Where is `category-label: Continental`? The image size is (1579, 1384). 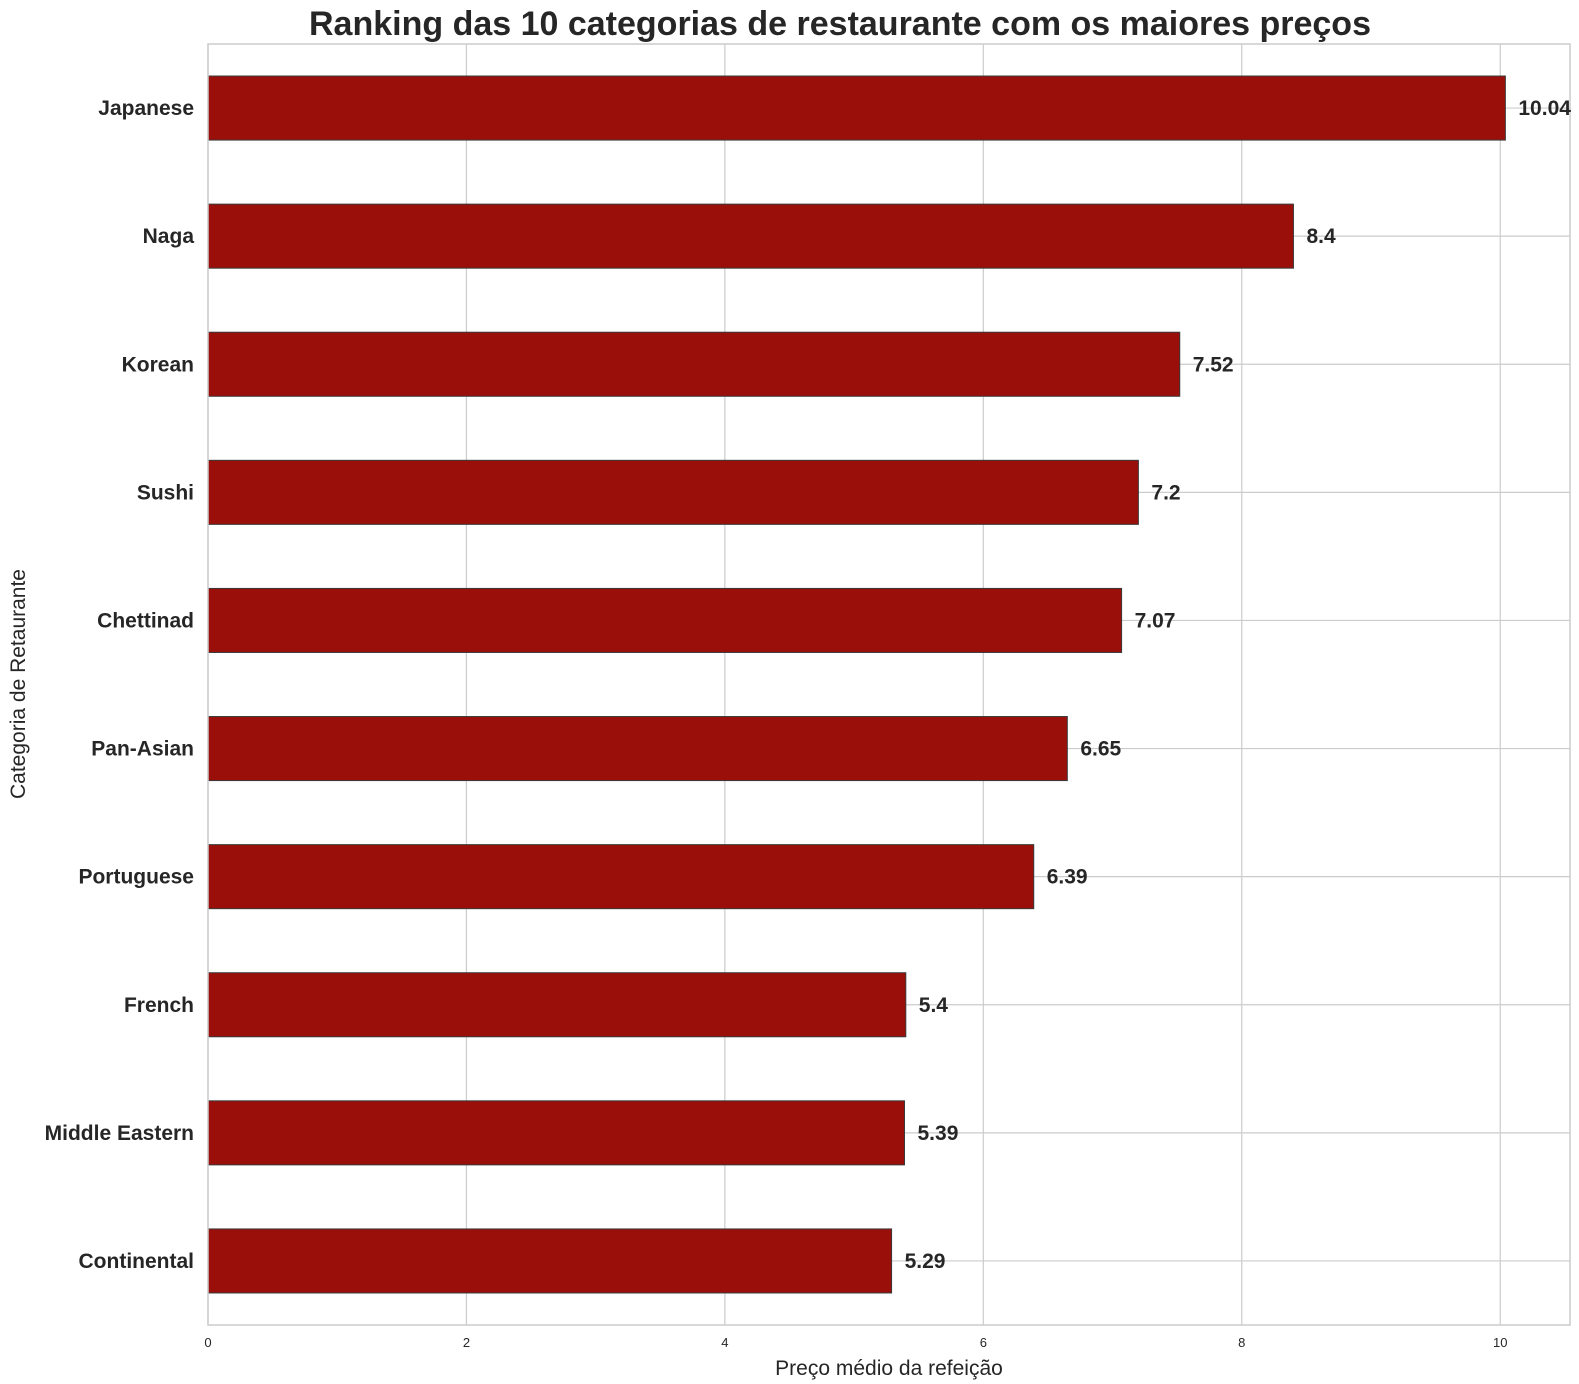 category-label: Continental is located at coordinates (137, 1261).